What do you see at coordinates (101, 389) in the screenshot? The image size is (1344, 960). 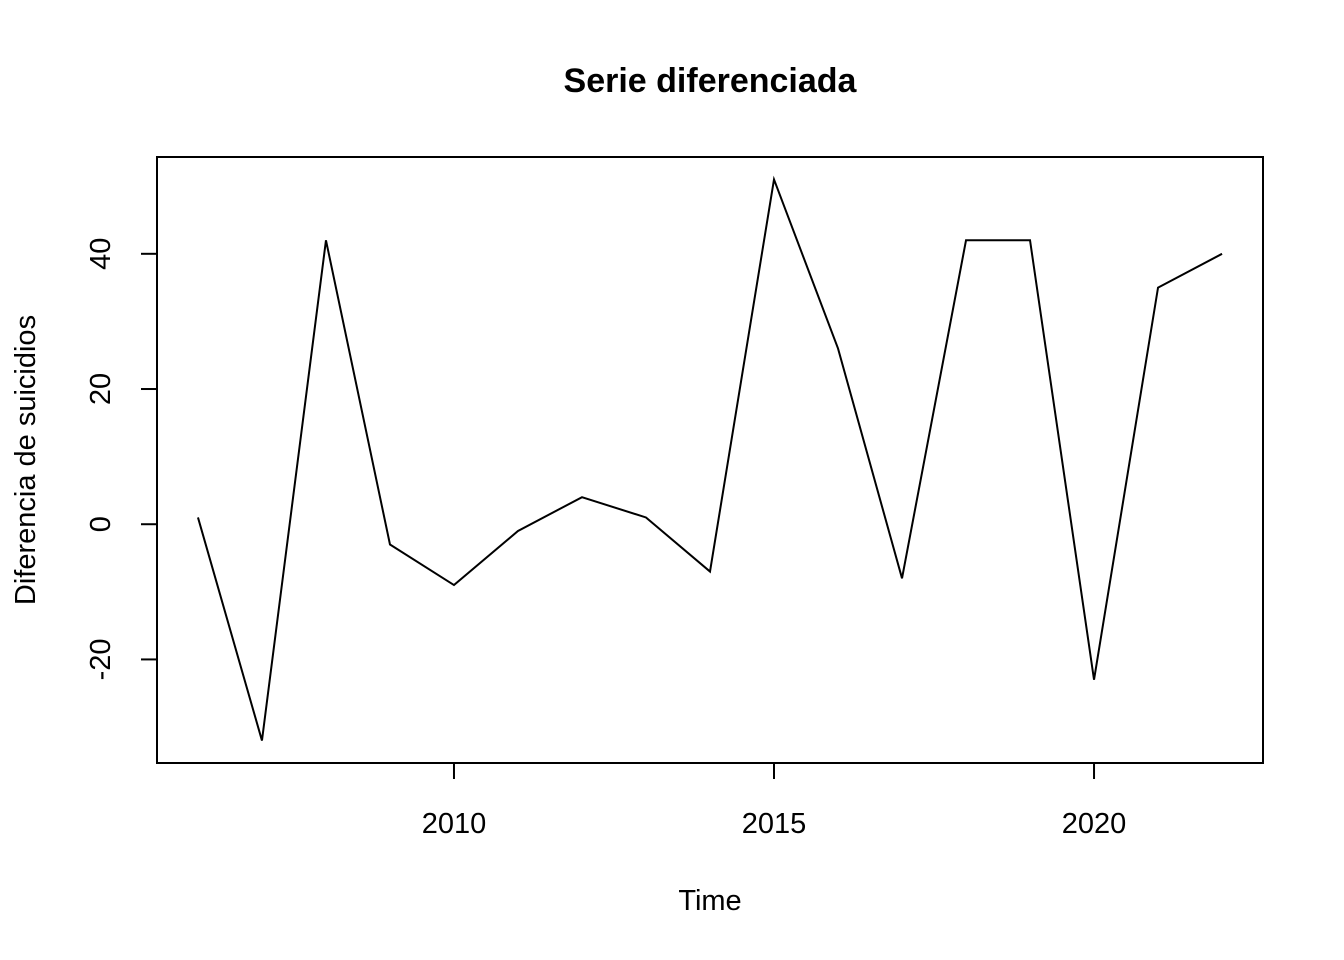 I see `y-tick-label: 20` at bounding box center [101, 389].